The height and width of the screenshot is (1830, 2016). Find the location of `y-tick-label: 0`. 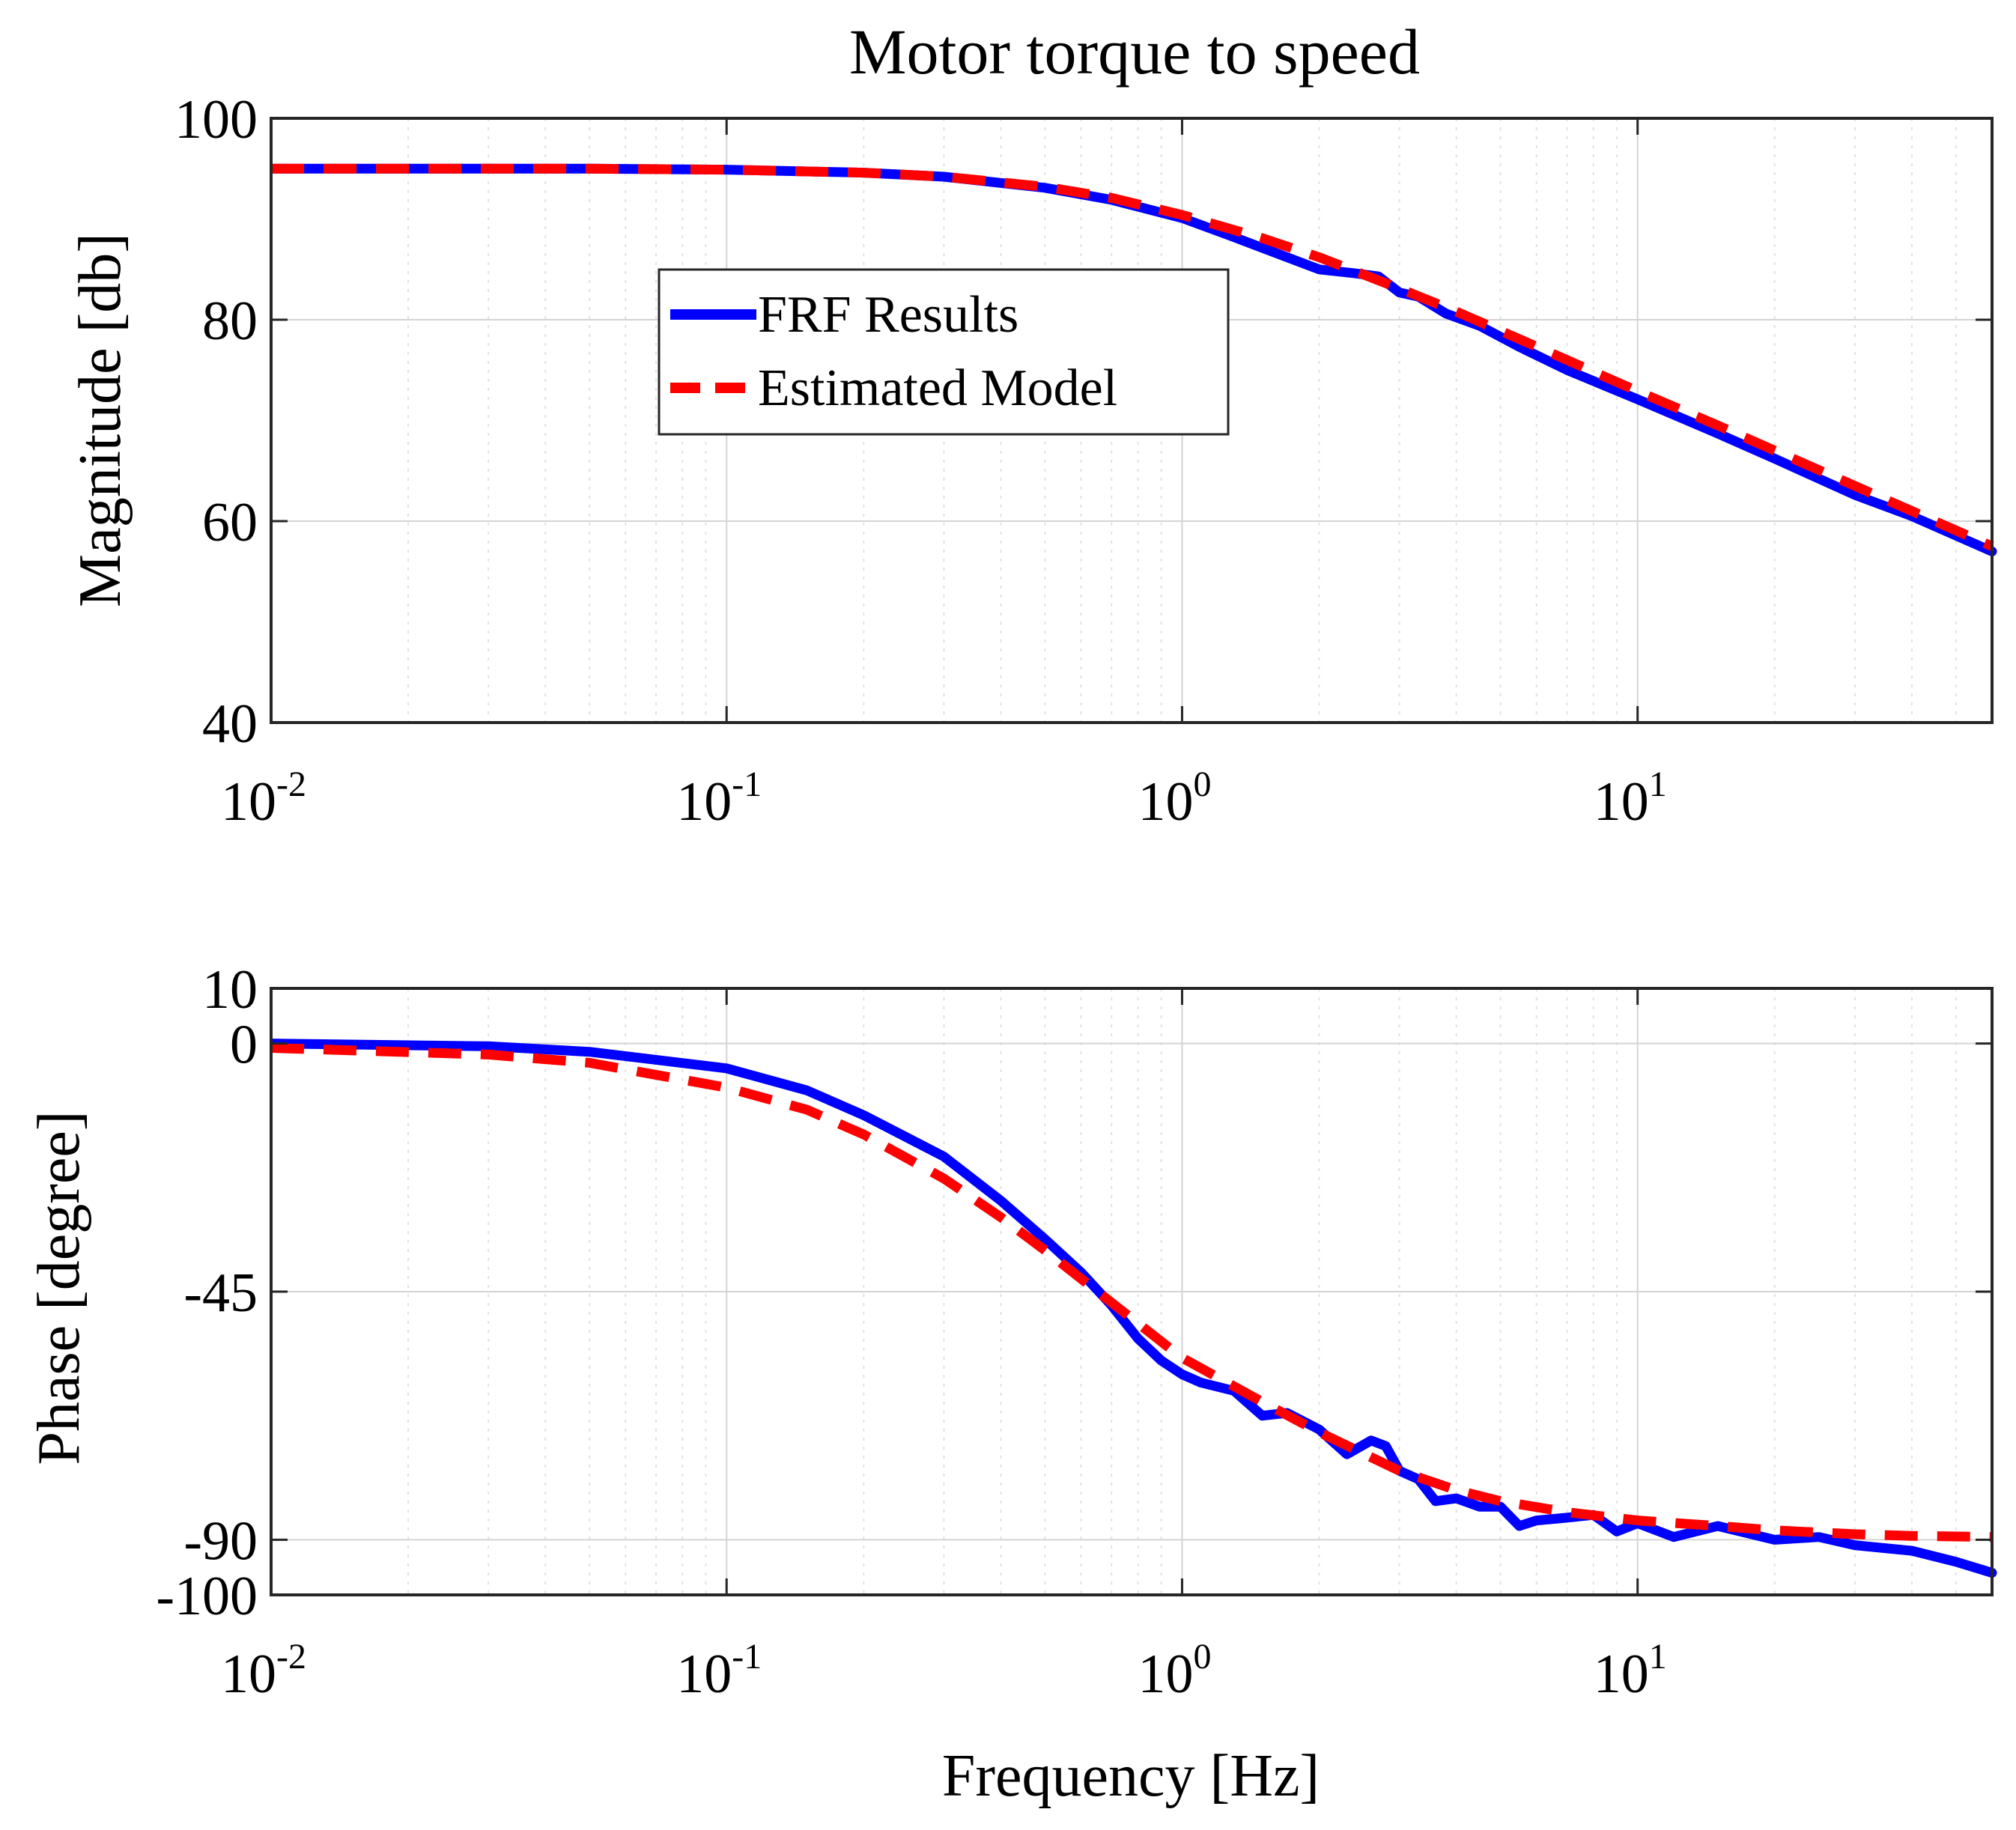

y-tick-label: 0 is located at coordinates (244, 1046).